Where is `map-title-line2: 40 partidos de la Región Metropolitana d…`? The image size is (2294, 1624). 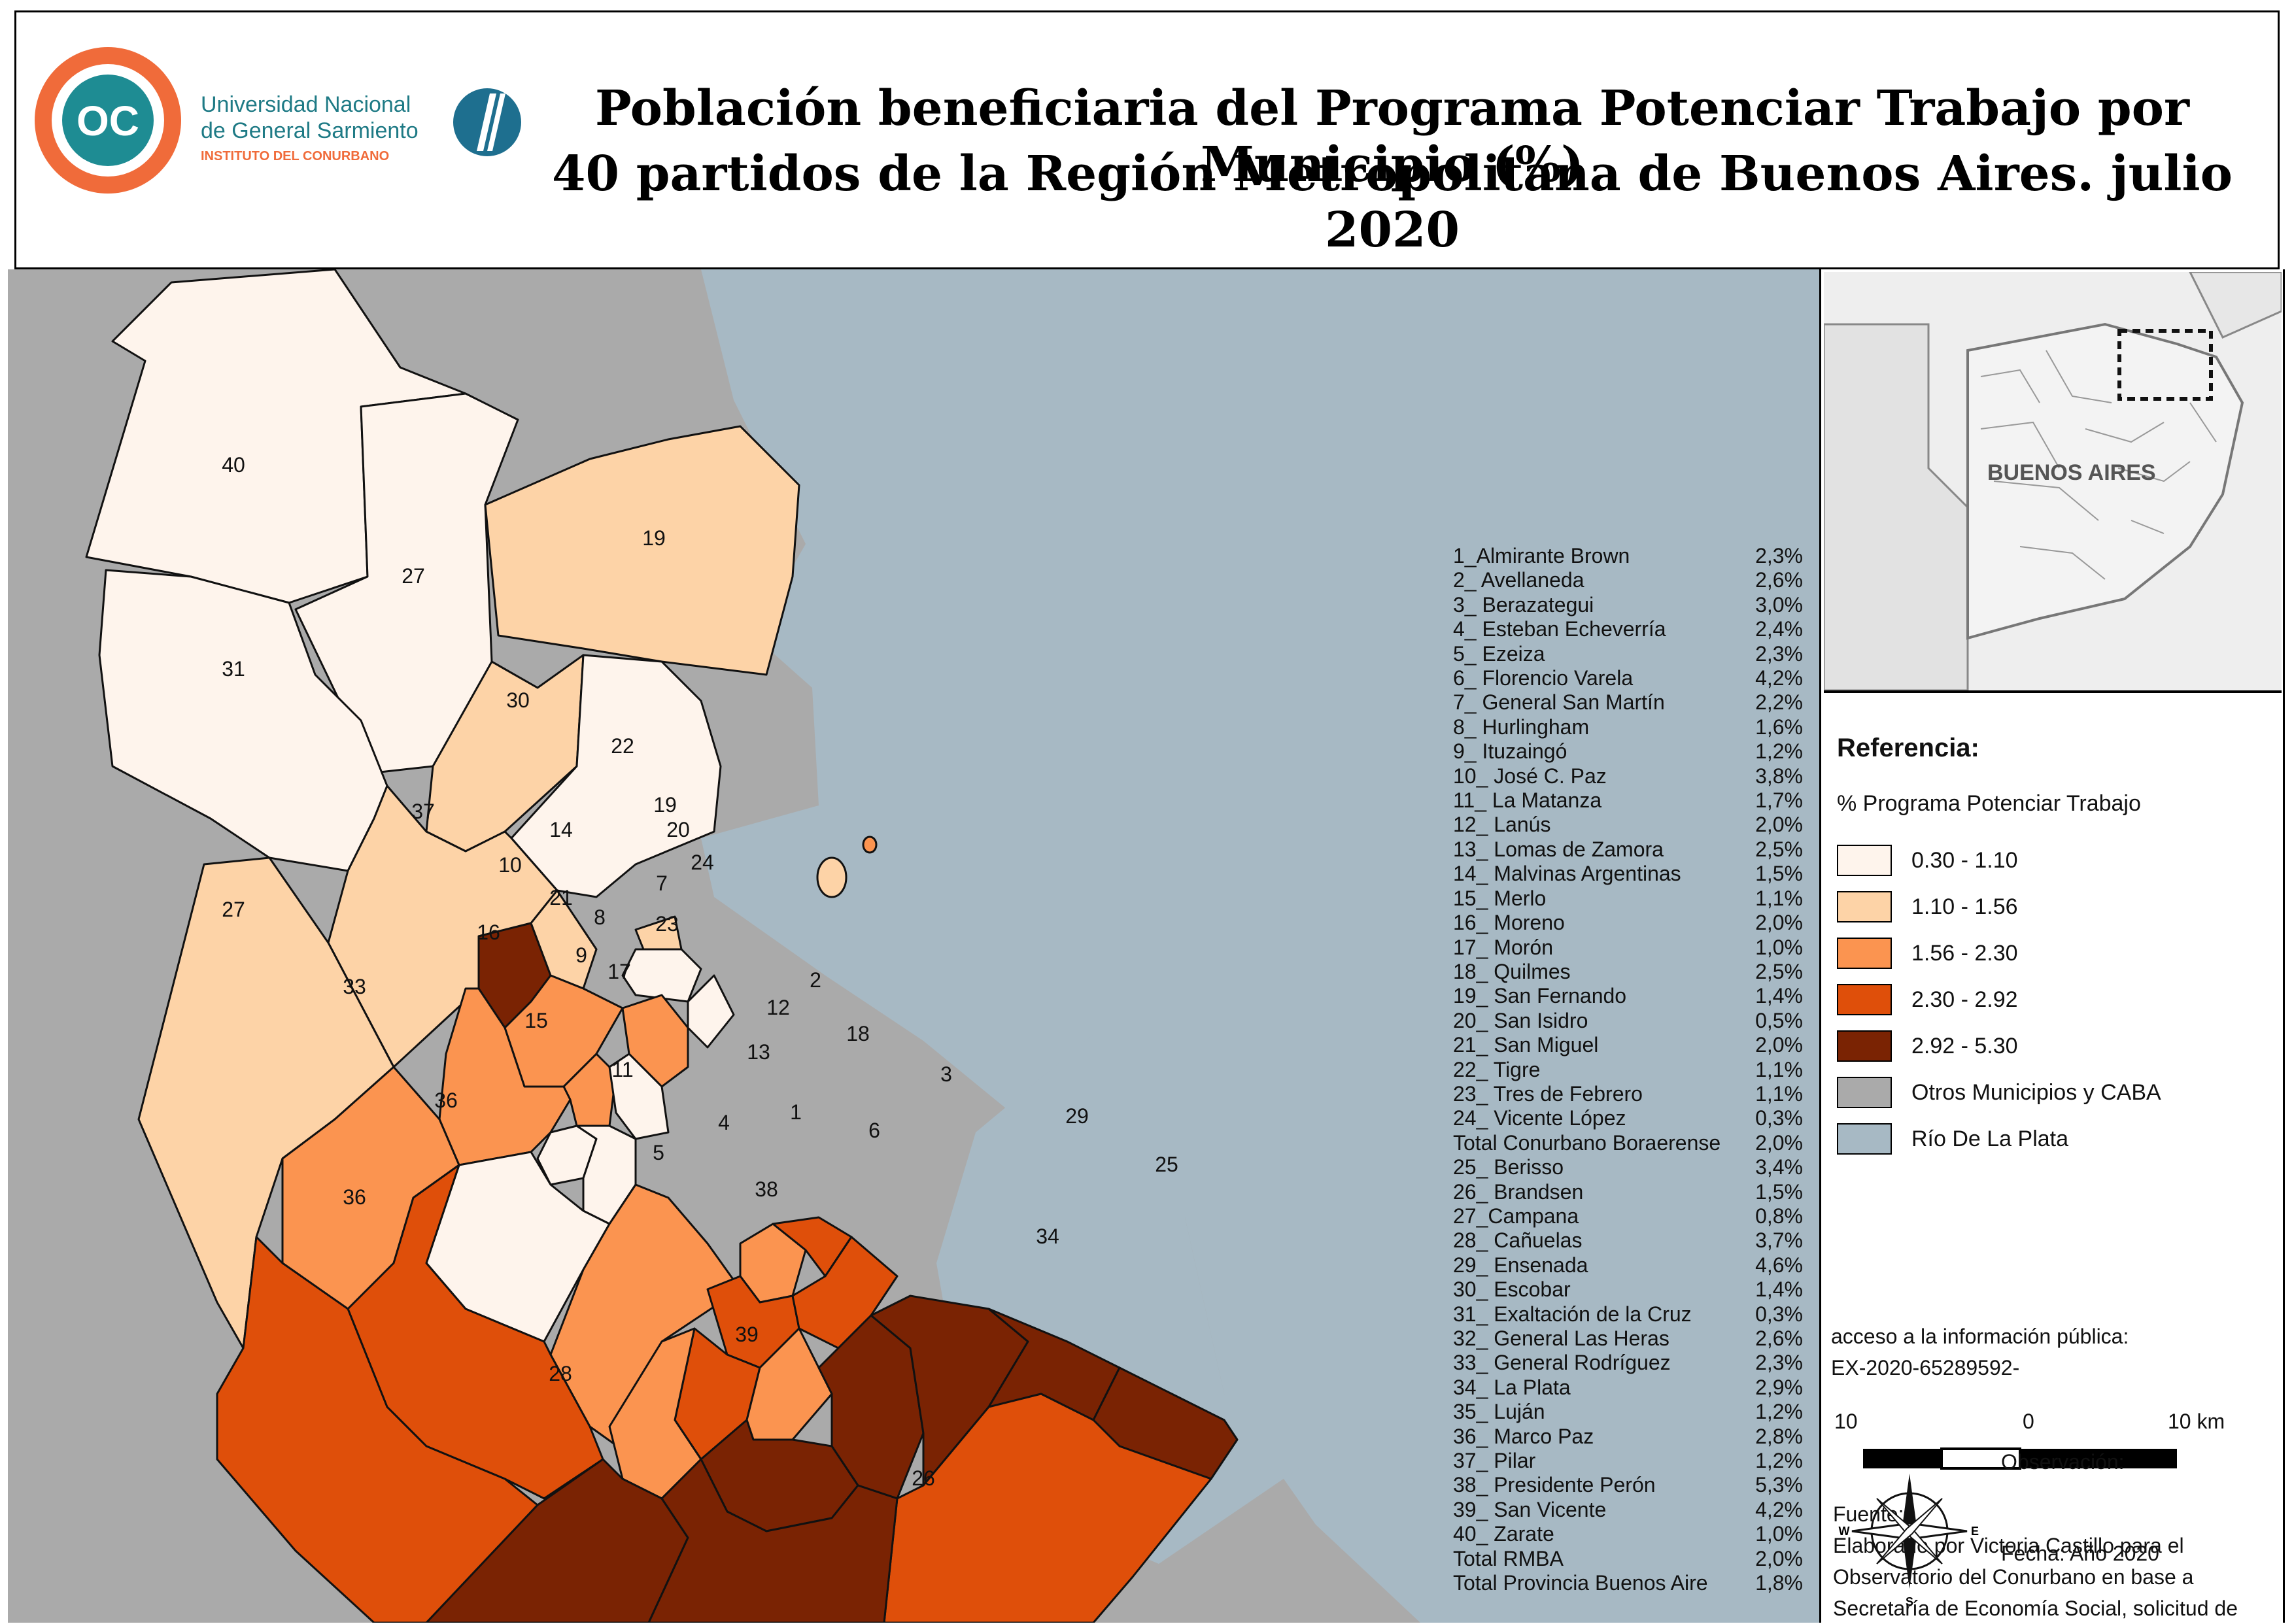
map-title-line2: 40 partidos de la Región Metropolitana d… is located at coordinates (1392, 202).